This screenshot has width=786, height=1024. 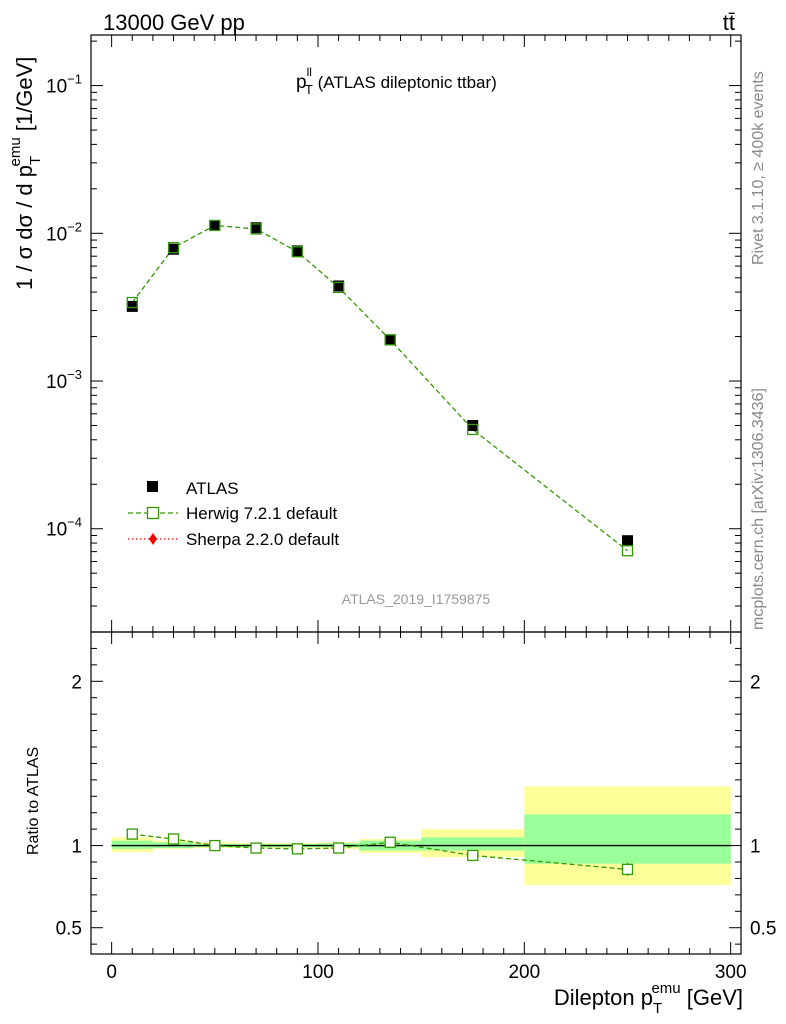 What do you see at coordinates (74, 79) in the screenshot?
I see `y-top-tick-exp: −1` at bounding box center [74, 79].